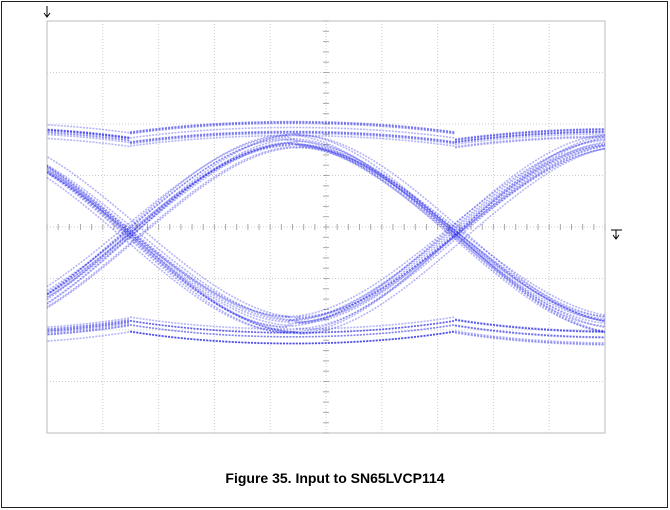  I want to click on level-marker, so click(616, 234).